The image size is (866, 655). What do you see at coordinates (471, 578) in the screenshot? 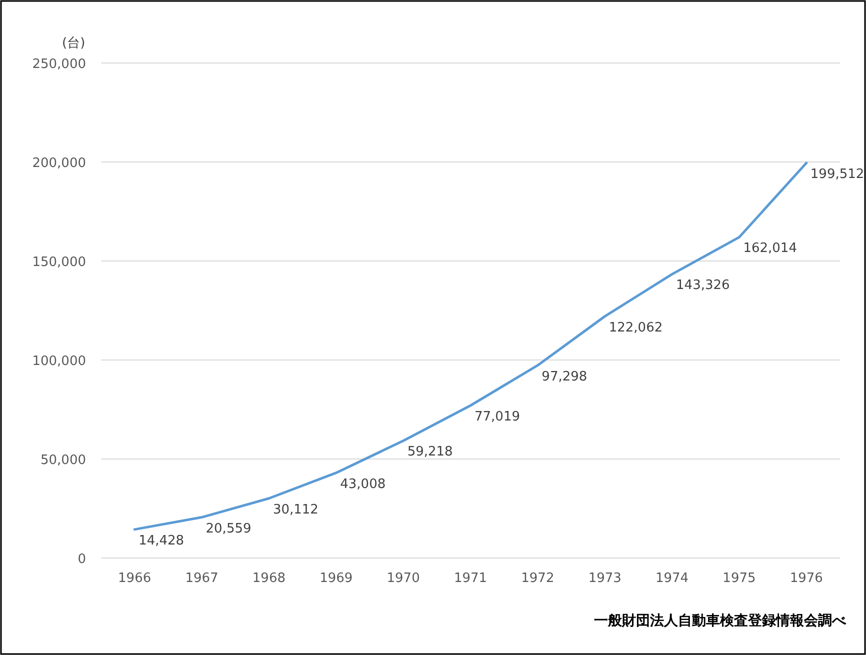
I see `x-tick-label: 1971` at bounding box center [471, 578].